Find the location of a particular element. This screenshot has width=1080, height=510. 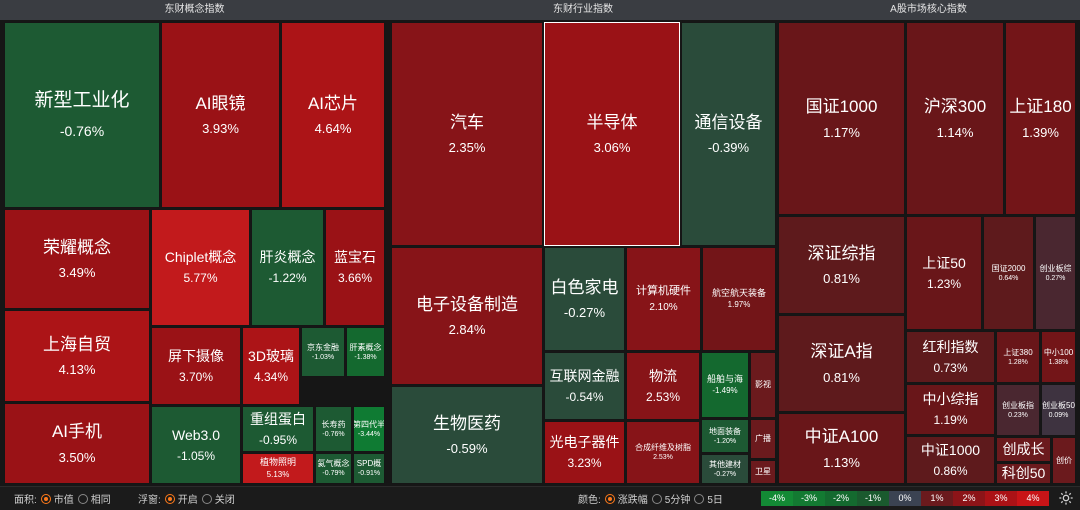

tile-name: AI芯片 is located at coordinates (333, 103).